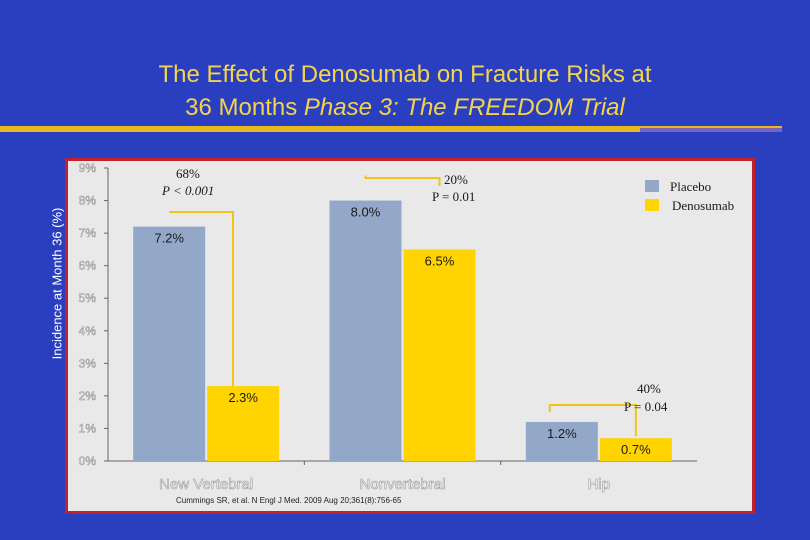 Image resolution: width=810 pixels, height=540 pixels. What do you see at coordinates (456, 179) in the screenshot?
I see `annotation-2-percent: 20%` at bounding box center [456, 179].